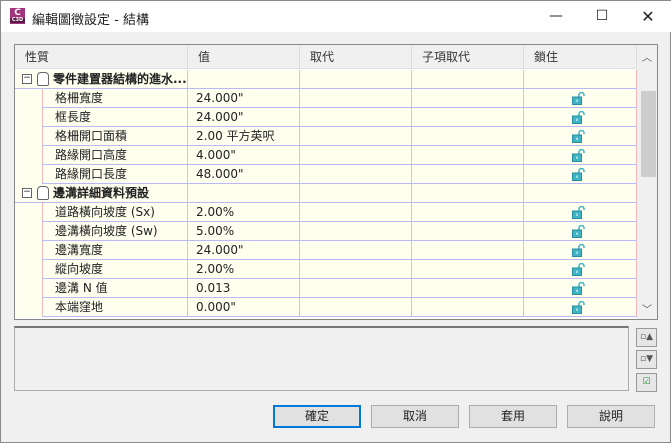 Image resolution: width=671 pixels, height=443 pixels. I want to click on property-row: 邊溝寬度 24.000", so click(326, 250).